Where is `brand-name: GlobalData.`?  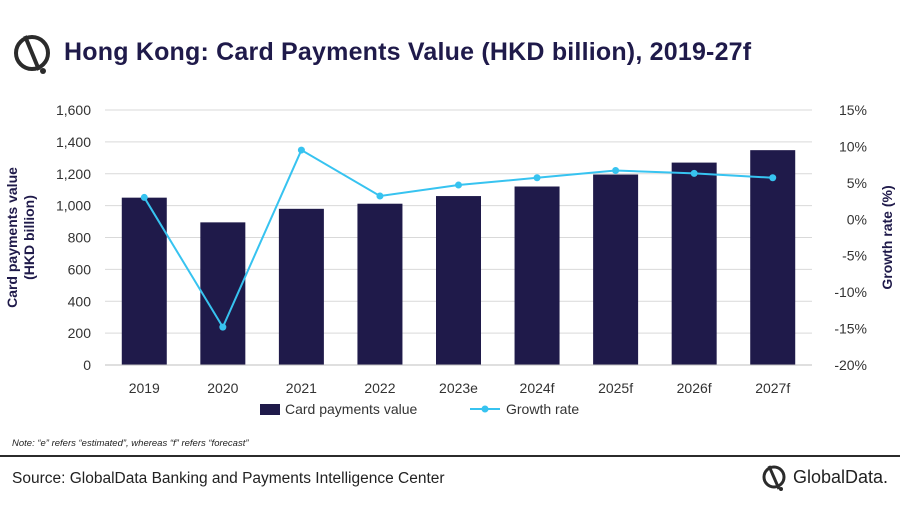
brand-name: GlobalData. is located at coordinates (840, 476).